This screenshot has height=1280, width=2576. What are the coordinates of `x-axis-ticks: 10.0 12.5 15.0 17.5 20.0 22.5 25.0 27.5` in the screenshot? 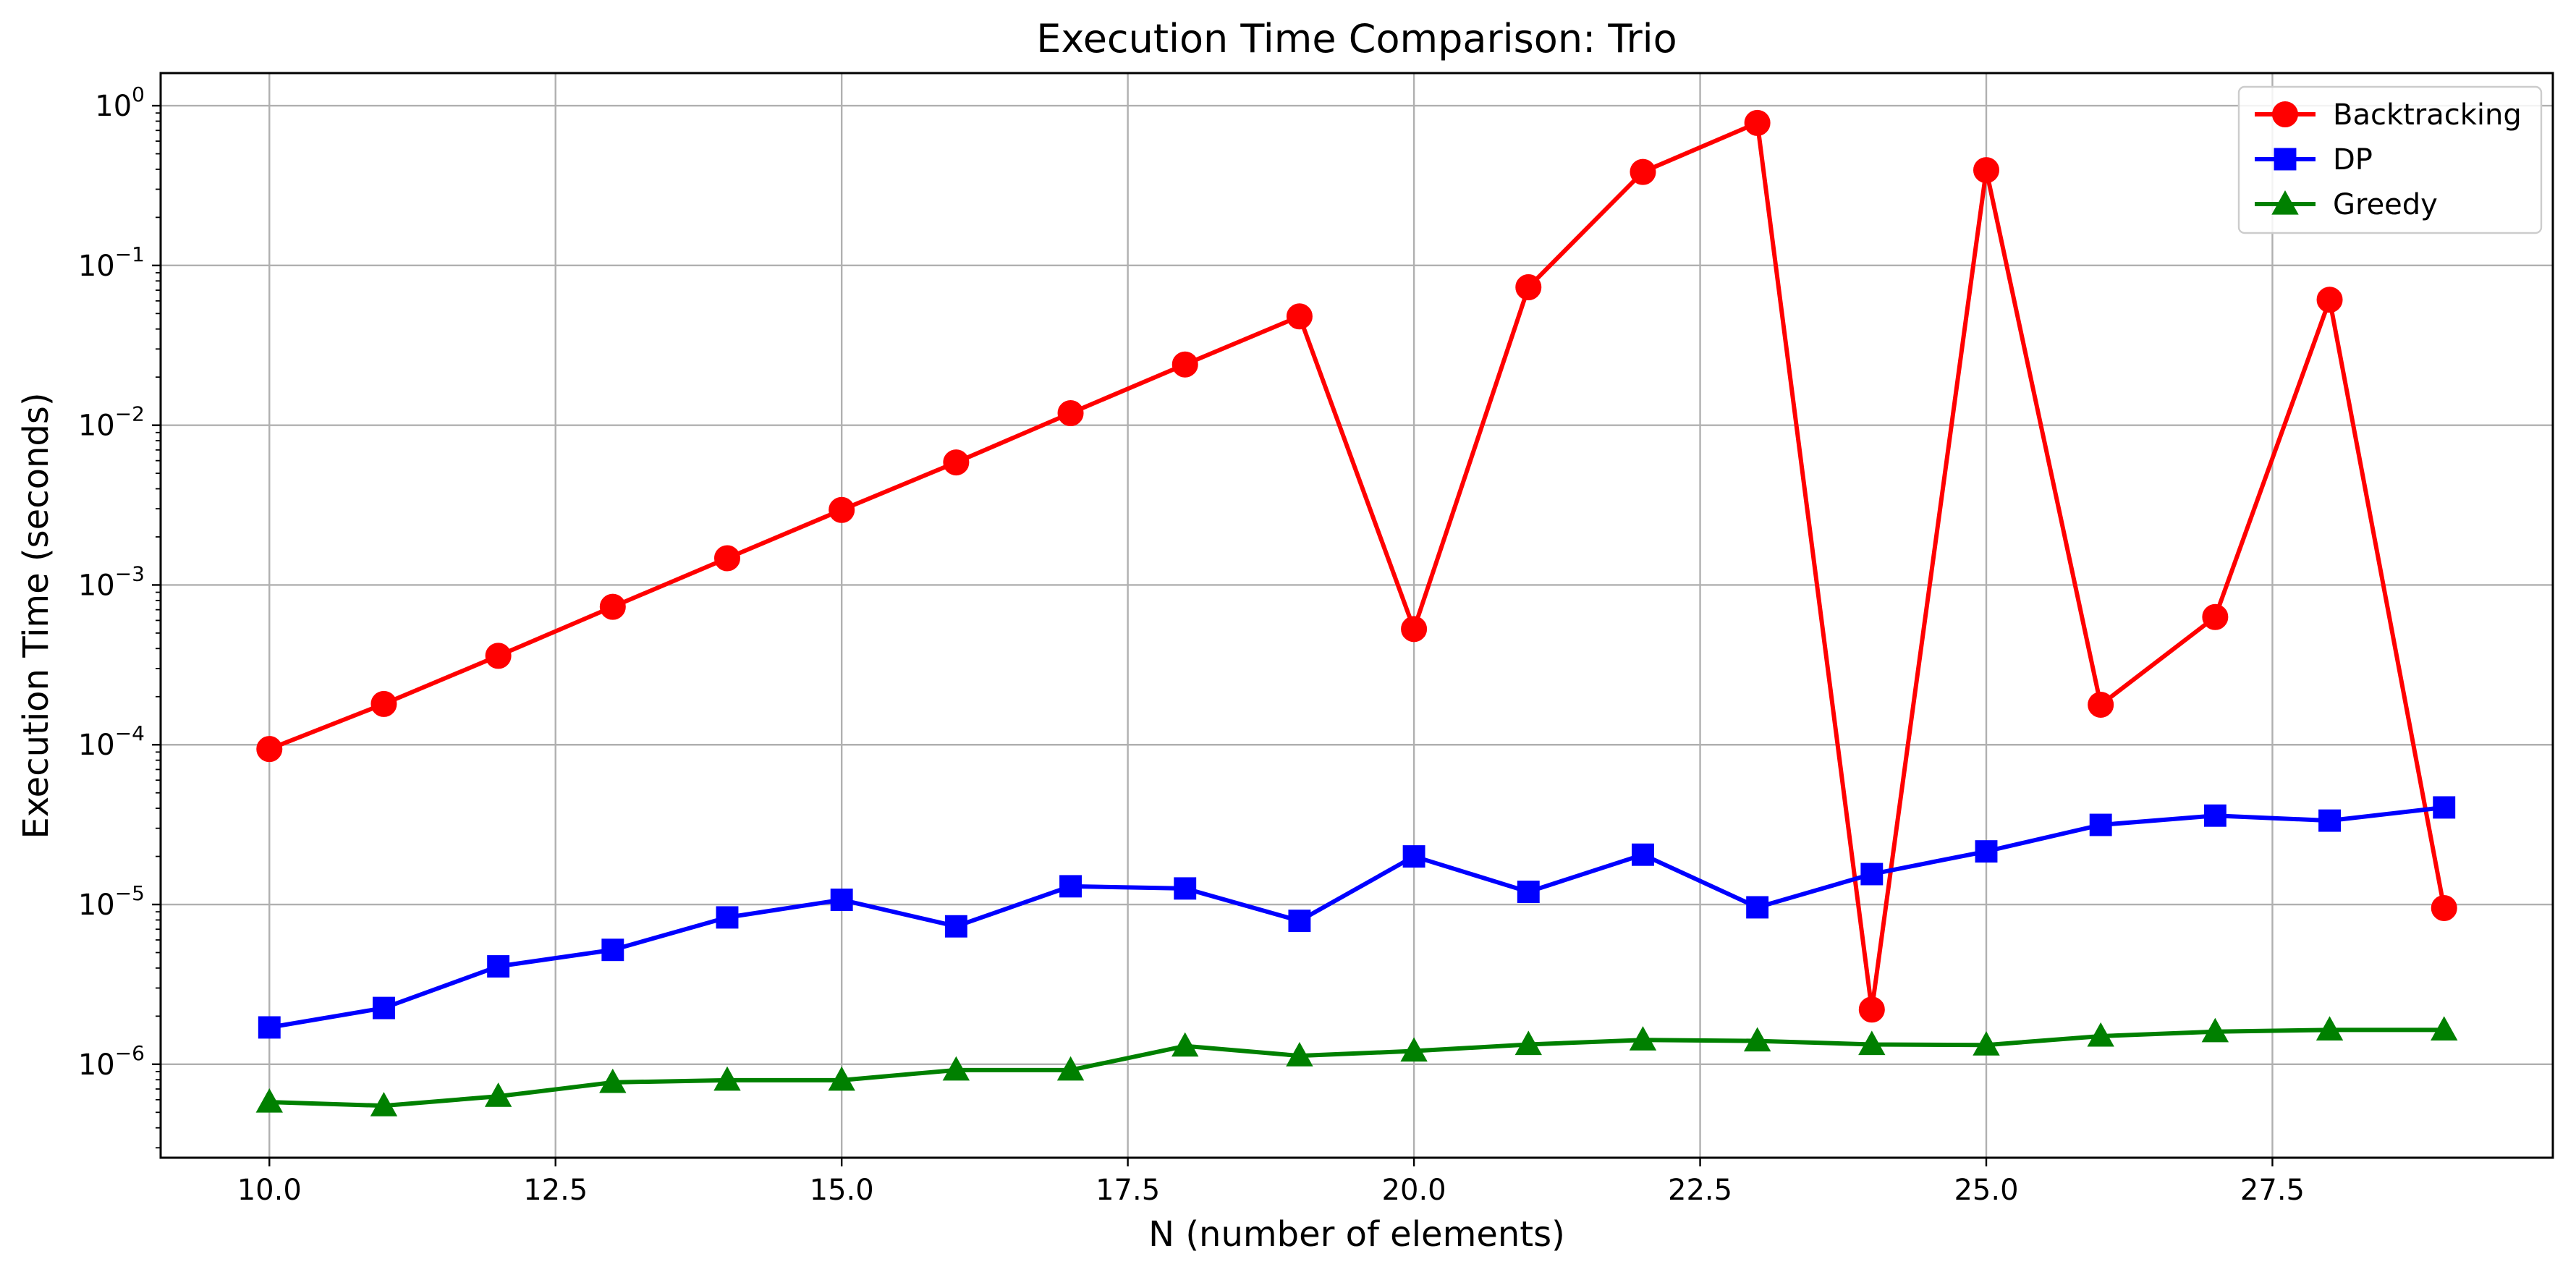 It's located at (1271, 1182).